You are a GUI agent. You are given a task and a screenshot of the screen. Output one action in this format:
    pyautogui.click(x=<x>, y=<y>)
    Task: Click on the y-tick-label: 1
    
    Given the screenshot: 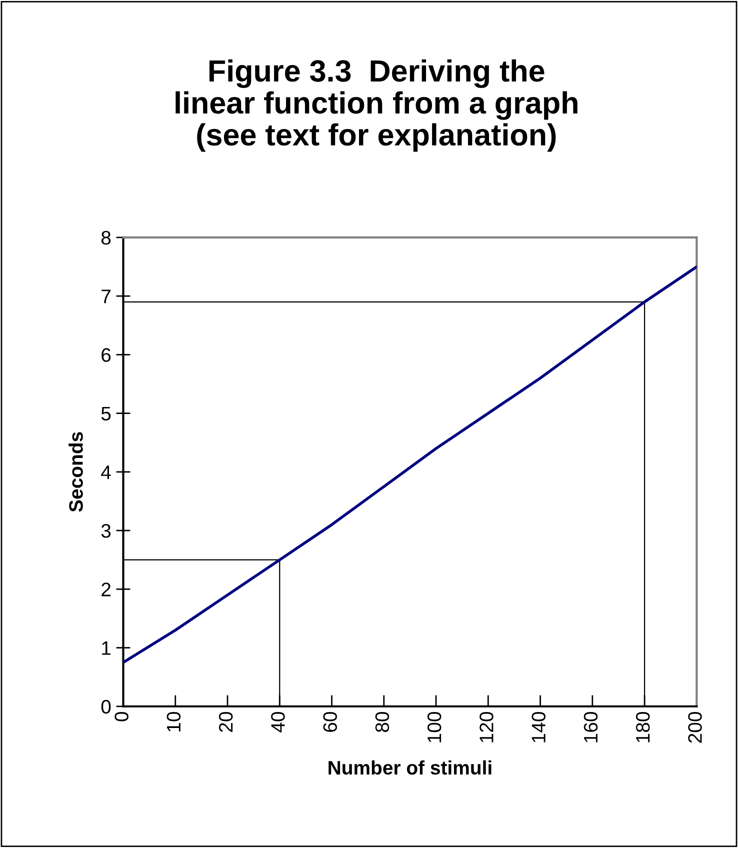 What is the action you would take?
    pyautogui.click(x=106, y=648)
    